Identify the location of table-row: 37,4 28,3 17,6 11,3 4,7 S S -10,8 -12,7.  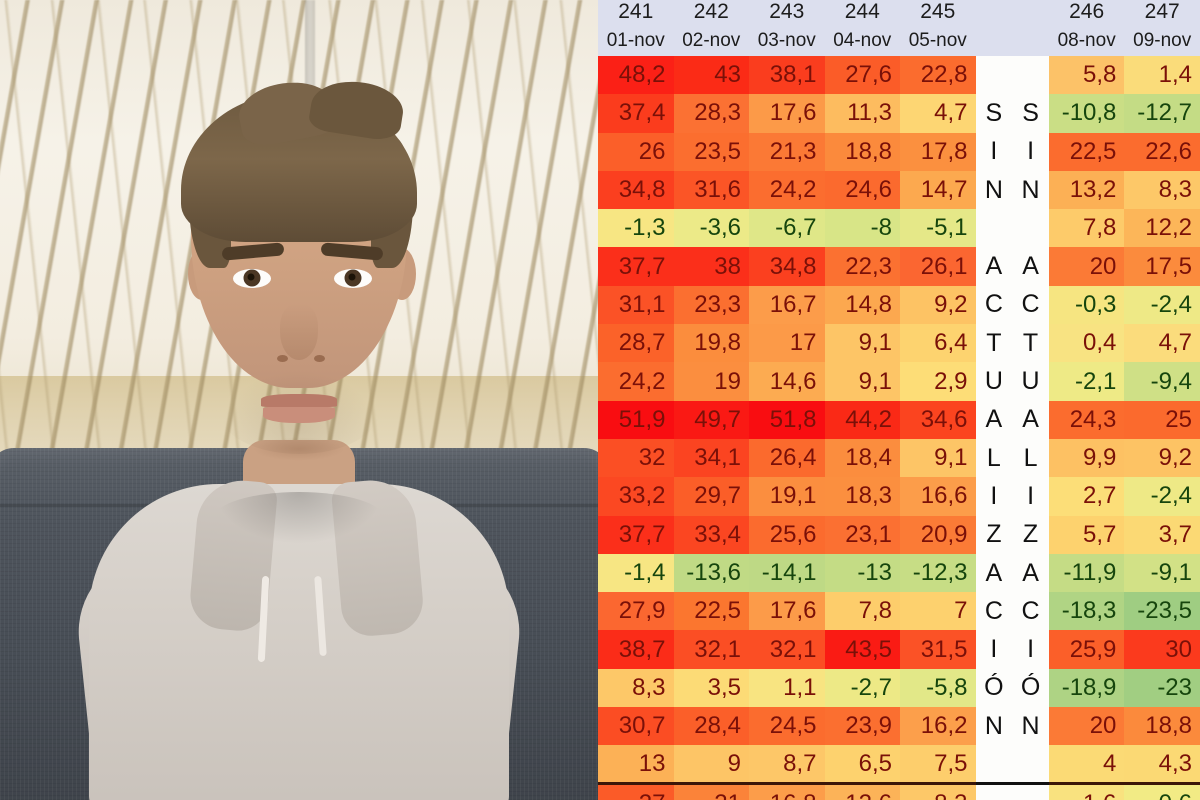
(899, 113).